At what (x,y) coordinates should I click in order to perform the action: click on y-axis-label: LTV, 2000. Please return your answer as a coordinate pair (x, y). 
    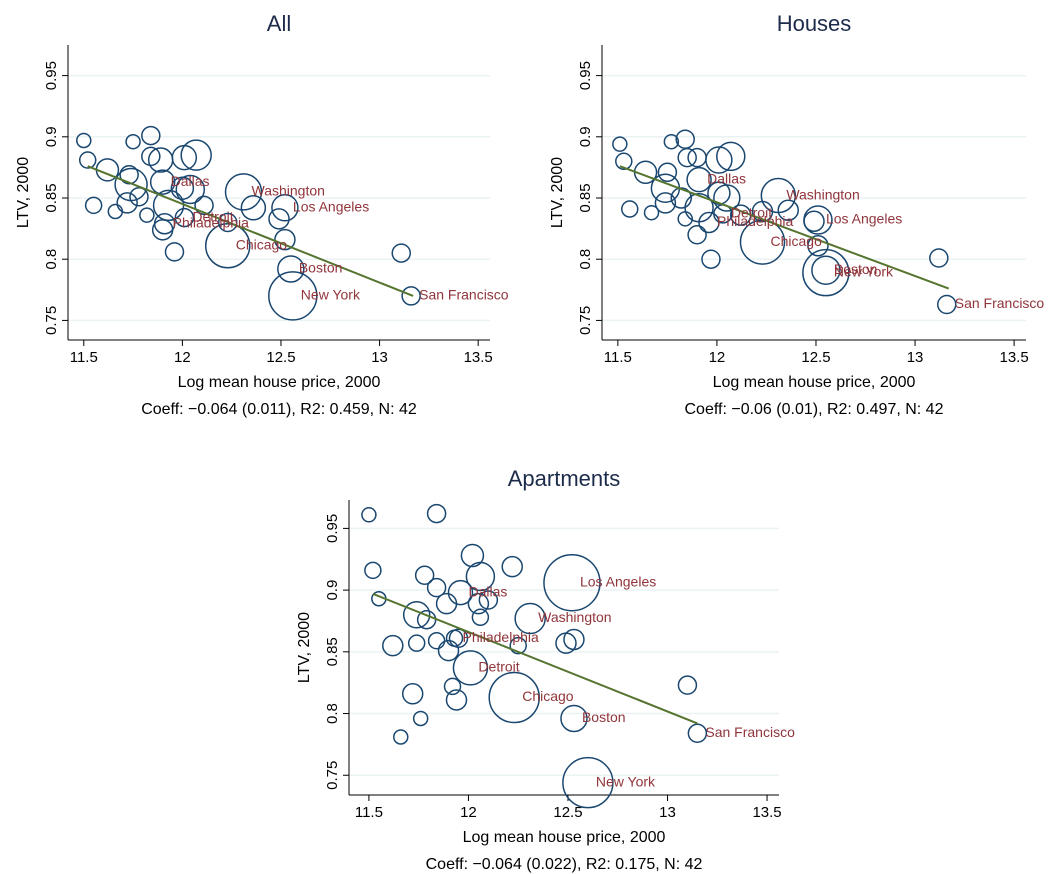
    Looking at the image, I should click on (557, 192).